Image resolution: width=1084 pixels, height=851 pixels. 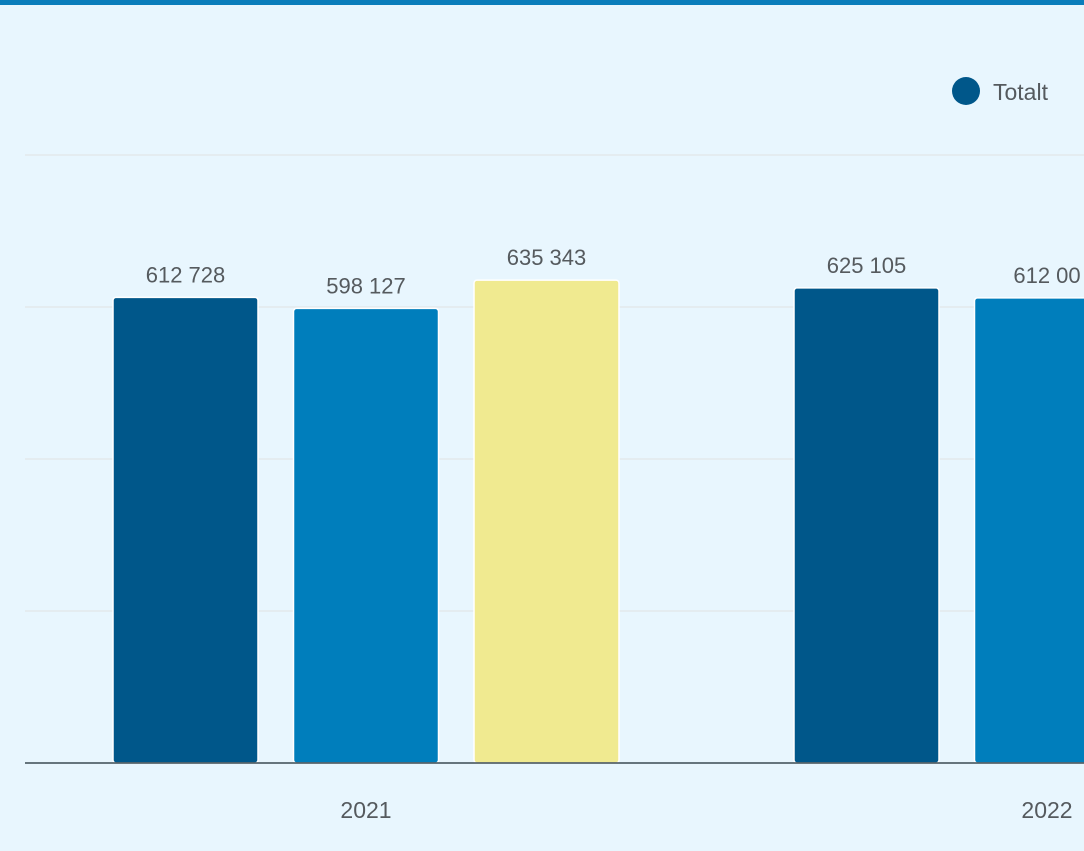 What do you see at coordinates (966, 91) in the screenshot?
I see `legend-swatch` at bounding box center [966, 91].